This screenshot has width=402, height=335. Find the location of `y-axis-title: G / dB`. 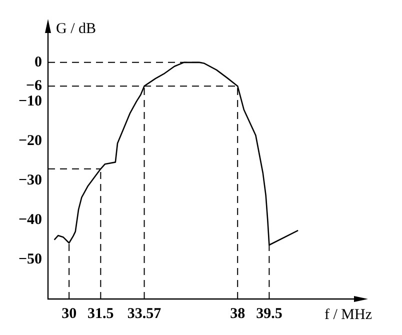

y-axis-title: G / dB is located at coordinates (76, 28).